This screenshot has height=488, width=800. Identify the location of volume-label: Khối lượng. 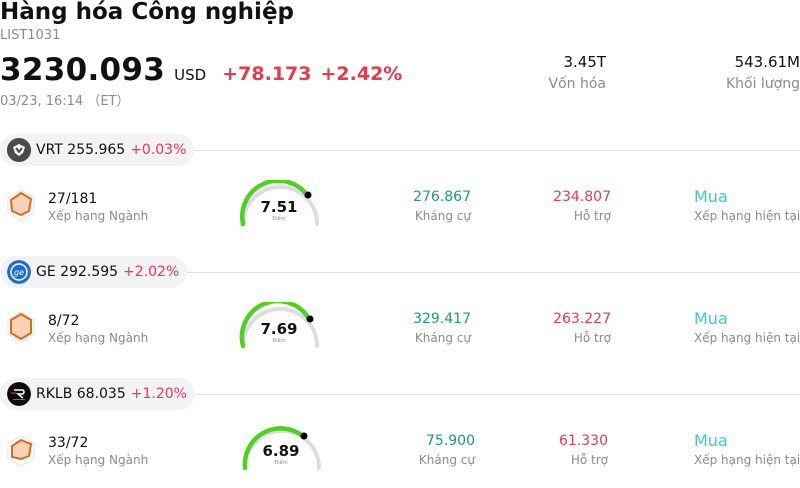
(762, 84).